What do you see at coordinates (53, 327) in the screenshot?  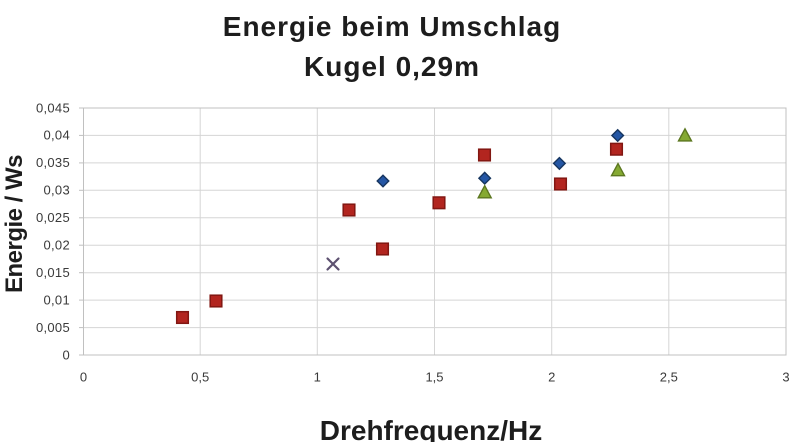 I see `svg-text: 0,005` at bounding box center [53, 327].